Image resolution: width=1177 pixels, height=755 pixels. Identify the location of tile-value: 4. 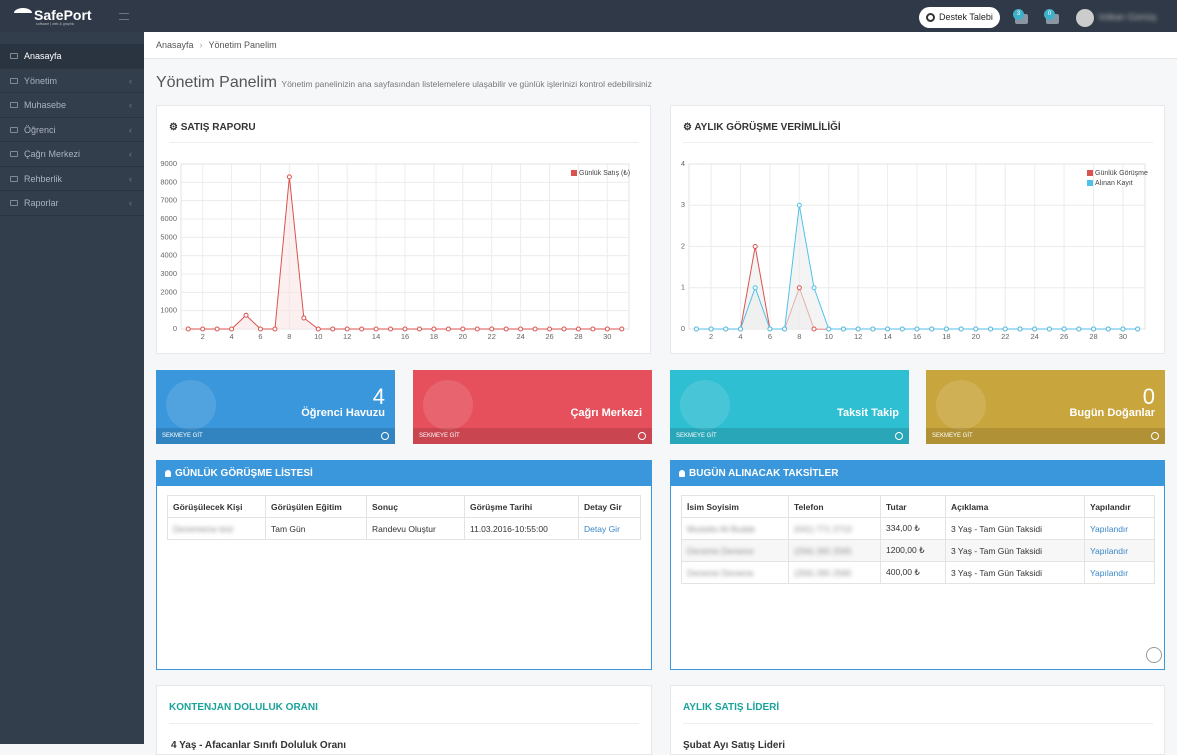
(378, 396).